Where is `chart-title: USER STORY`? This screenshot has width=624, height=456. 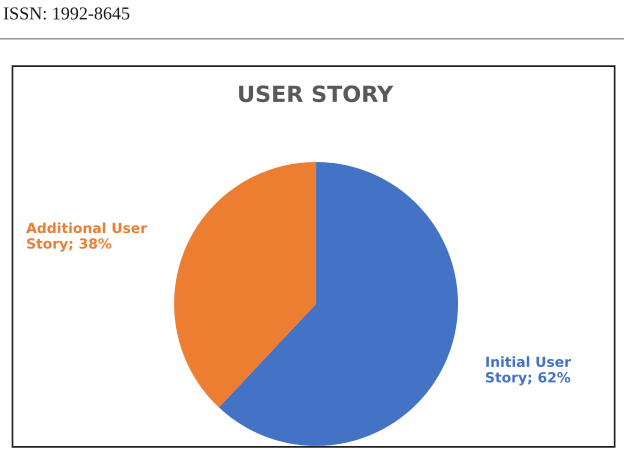 chart-title: USER STORY is located at coordinates (316, 93).